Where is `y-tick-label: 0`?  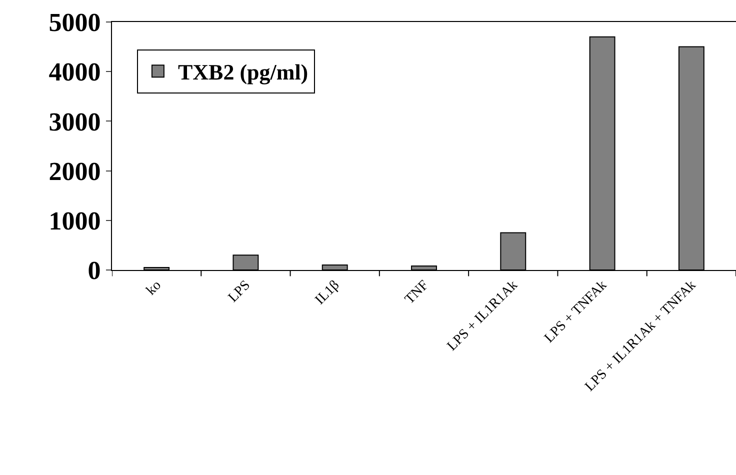 y-tick-label: 0 is located at coordinates (94, 271).